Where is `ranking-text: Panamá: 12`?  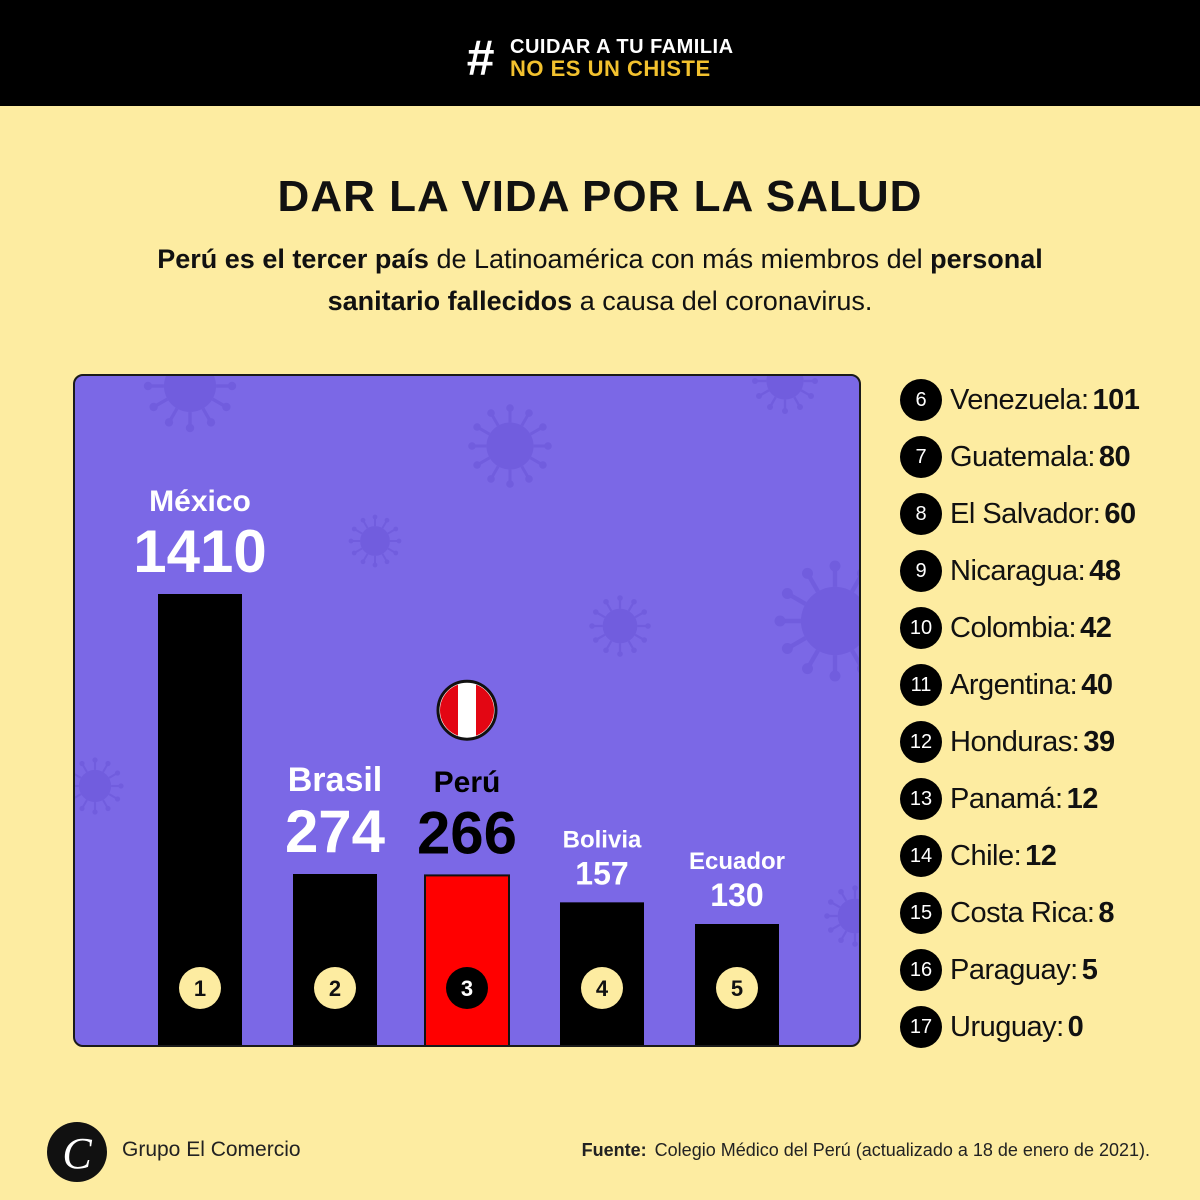 ranking-text: Panamá: 12 is located at coordinates (1024, 799).